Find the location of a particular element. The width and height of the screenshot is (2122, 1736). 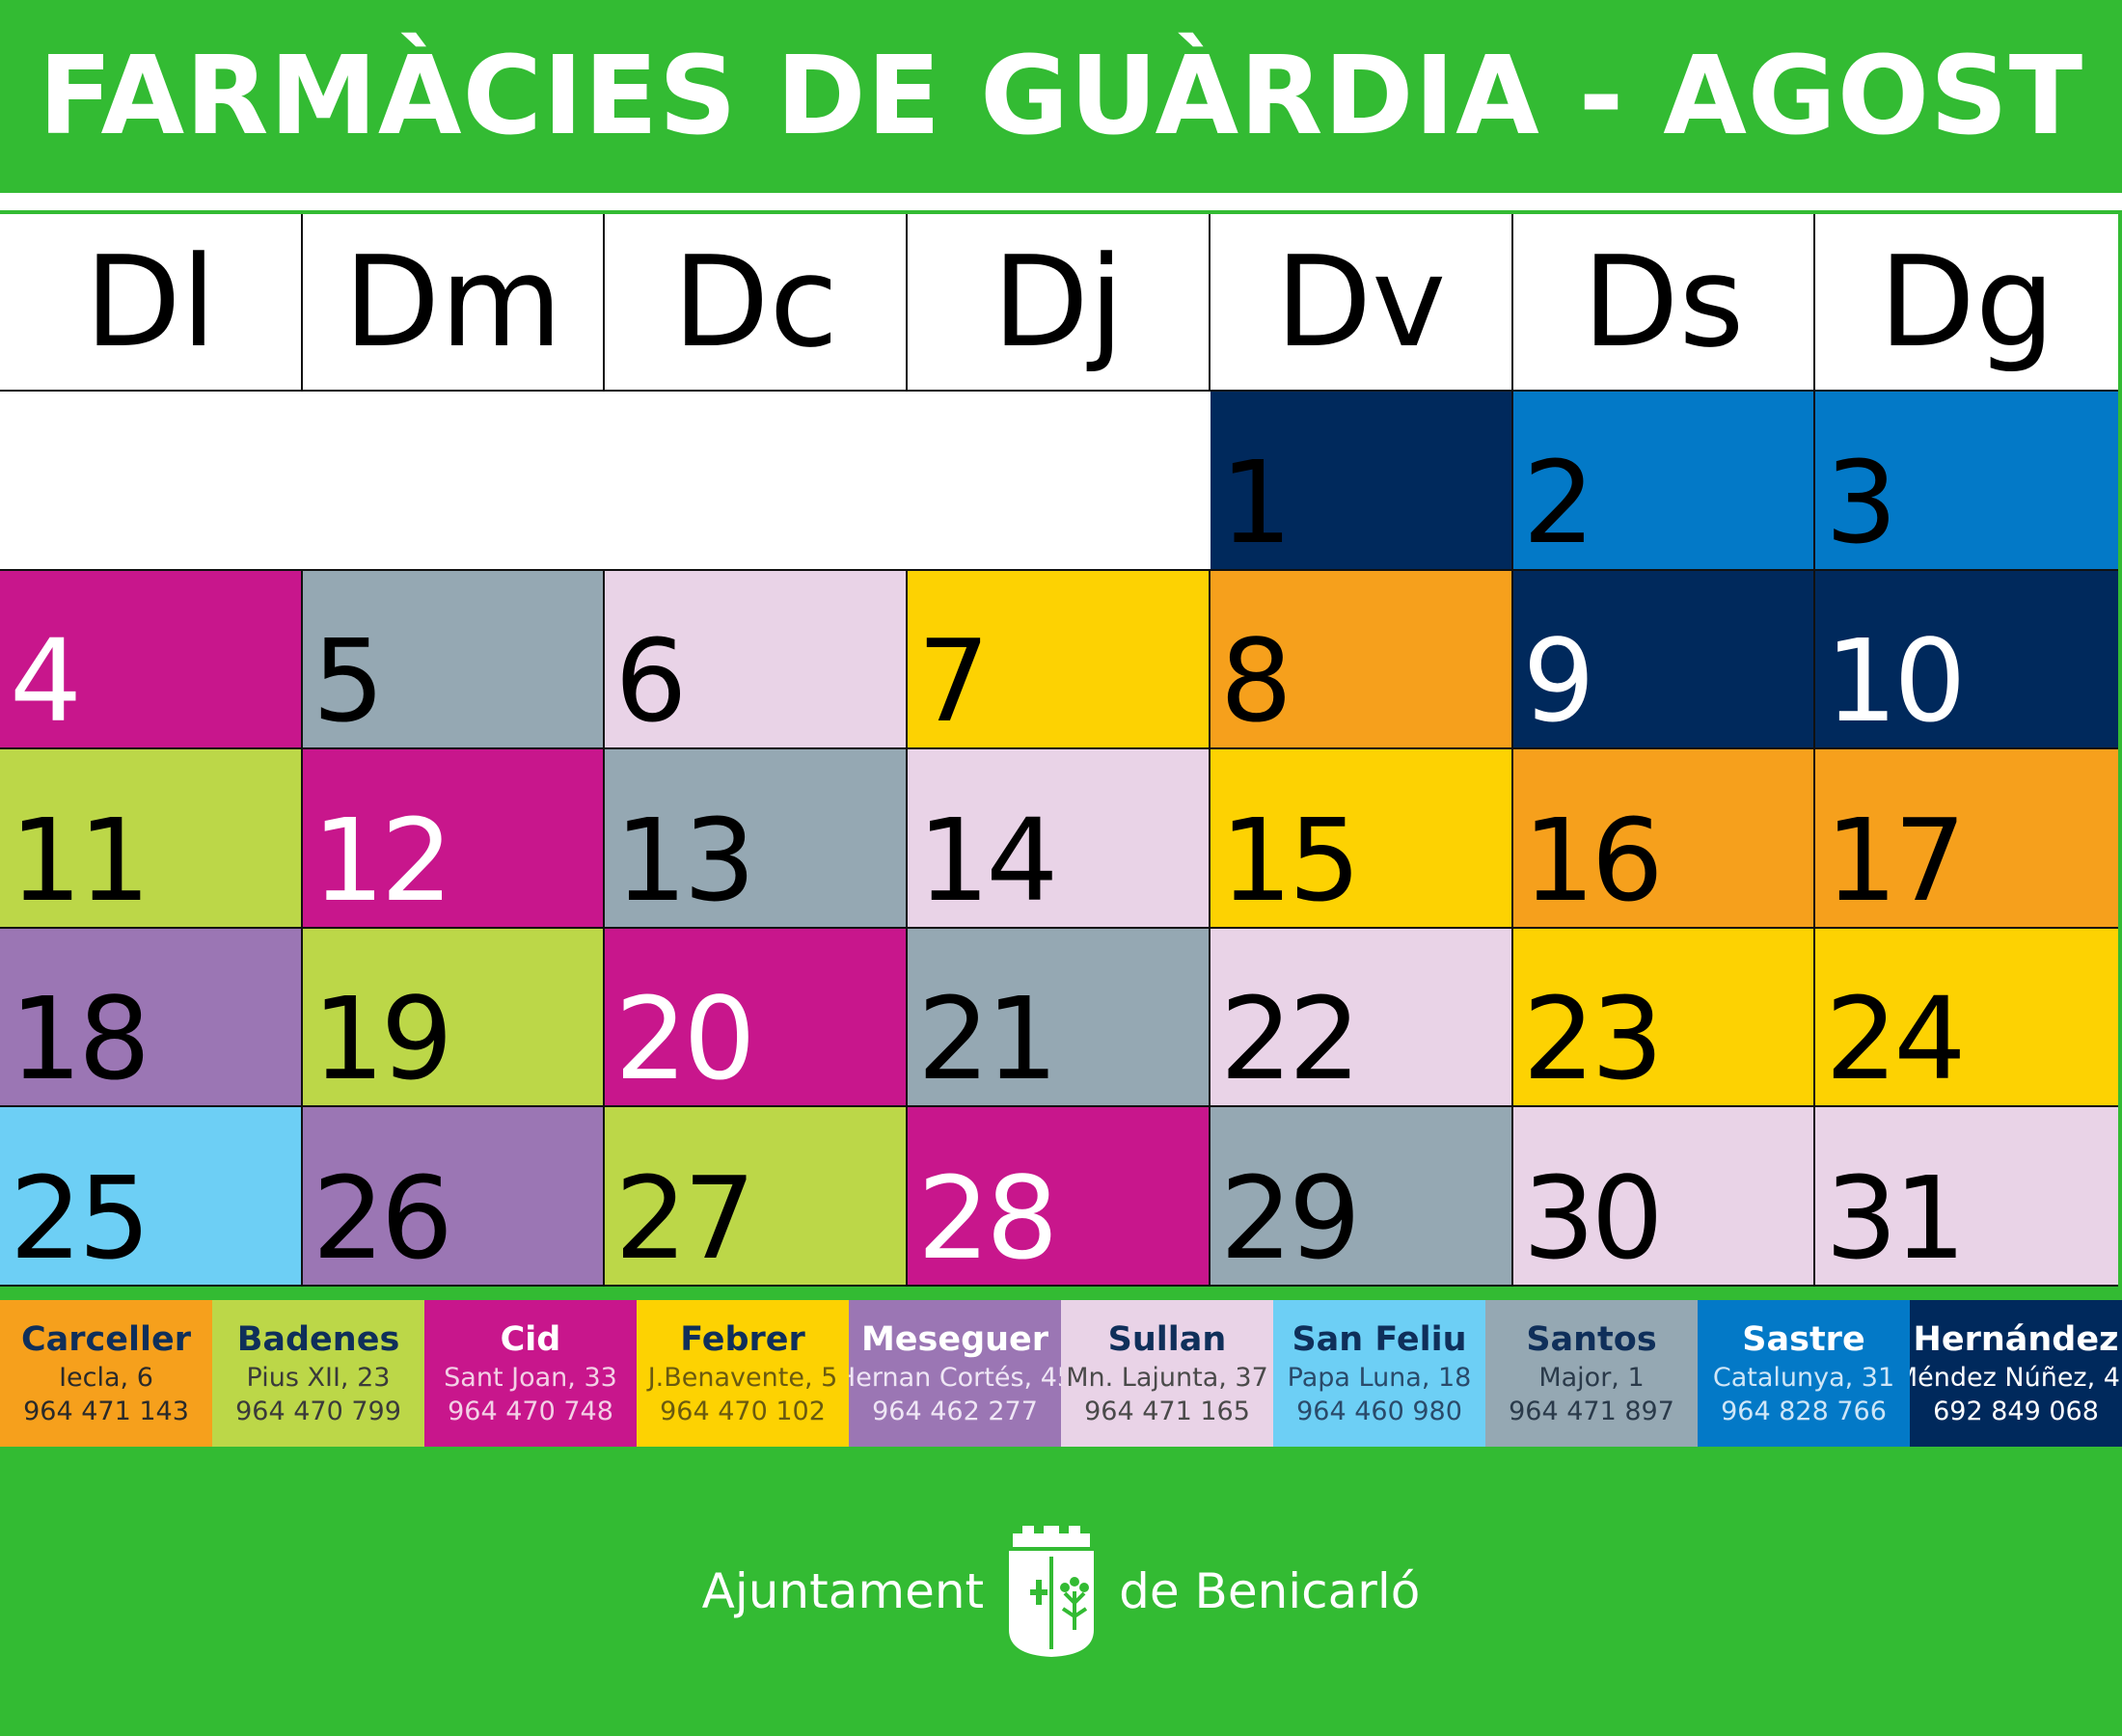

pharmacy-legend-item: San Feliu Papa Luna, 18 964 460 980 is located at coordinates (1379, 1373).